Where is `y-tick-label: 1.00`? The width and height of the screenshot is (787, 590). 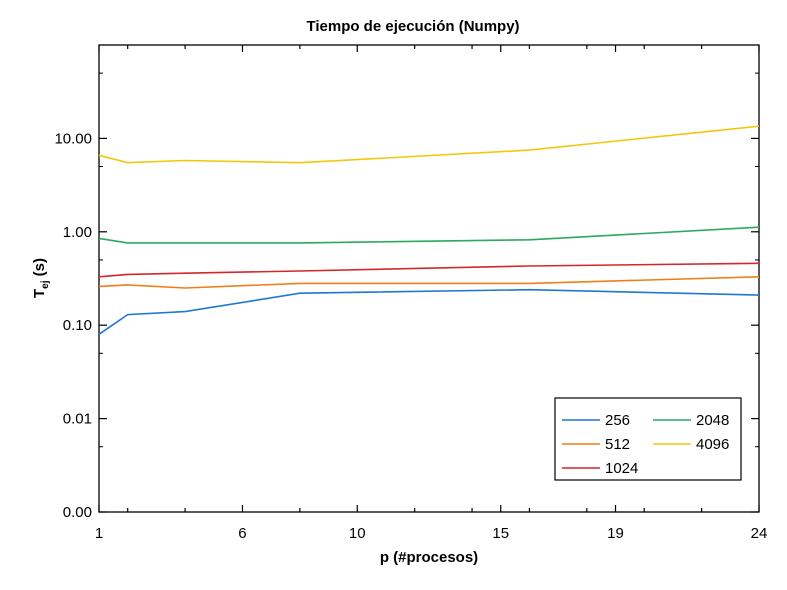
y-tick-label: 1.00 is located at coordinates (77, 232).